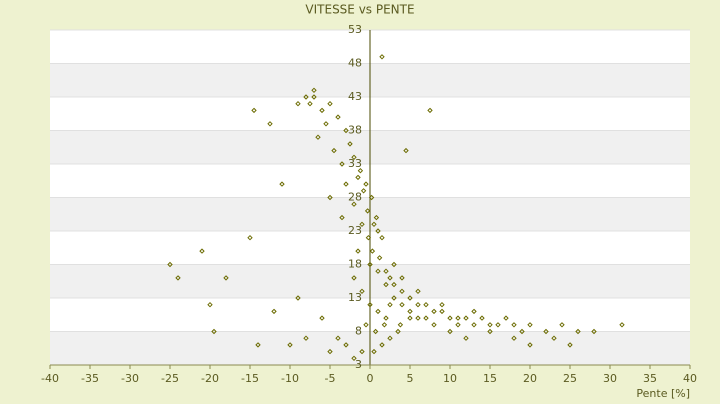 This screenshot has height=404, width=720. Describe the element at coordinates (650, 378) in the screenshot. I see `x-tick-label: 35` at that location.